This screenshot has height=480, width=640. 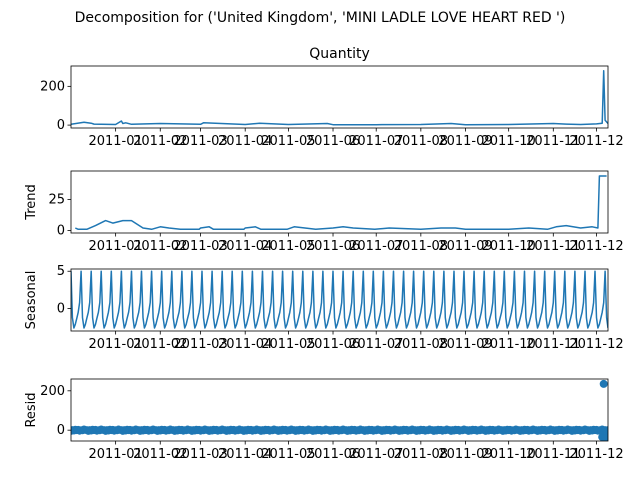 What do you see at coordinates (606, 430) in the screenshot?
I see `resid-point` at bounding box center [606, 430].